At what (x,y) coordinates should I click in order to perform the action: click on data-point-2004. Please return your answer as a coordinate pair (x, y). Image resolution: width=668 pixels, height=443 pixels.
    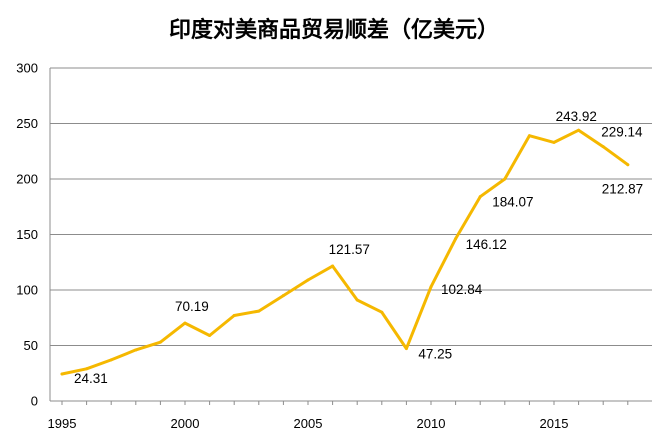
    Looking at the image, I should click on (283, 296).